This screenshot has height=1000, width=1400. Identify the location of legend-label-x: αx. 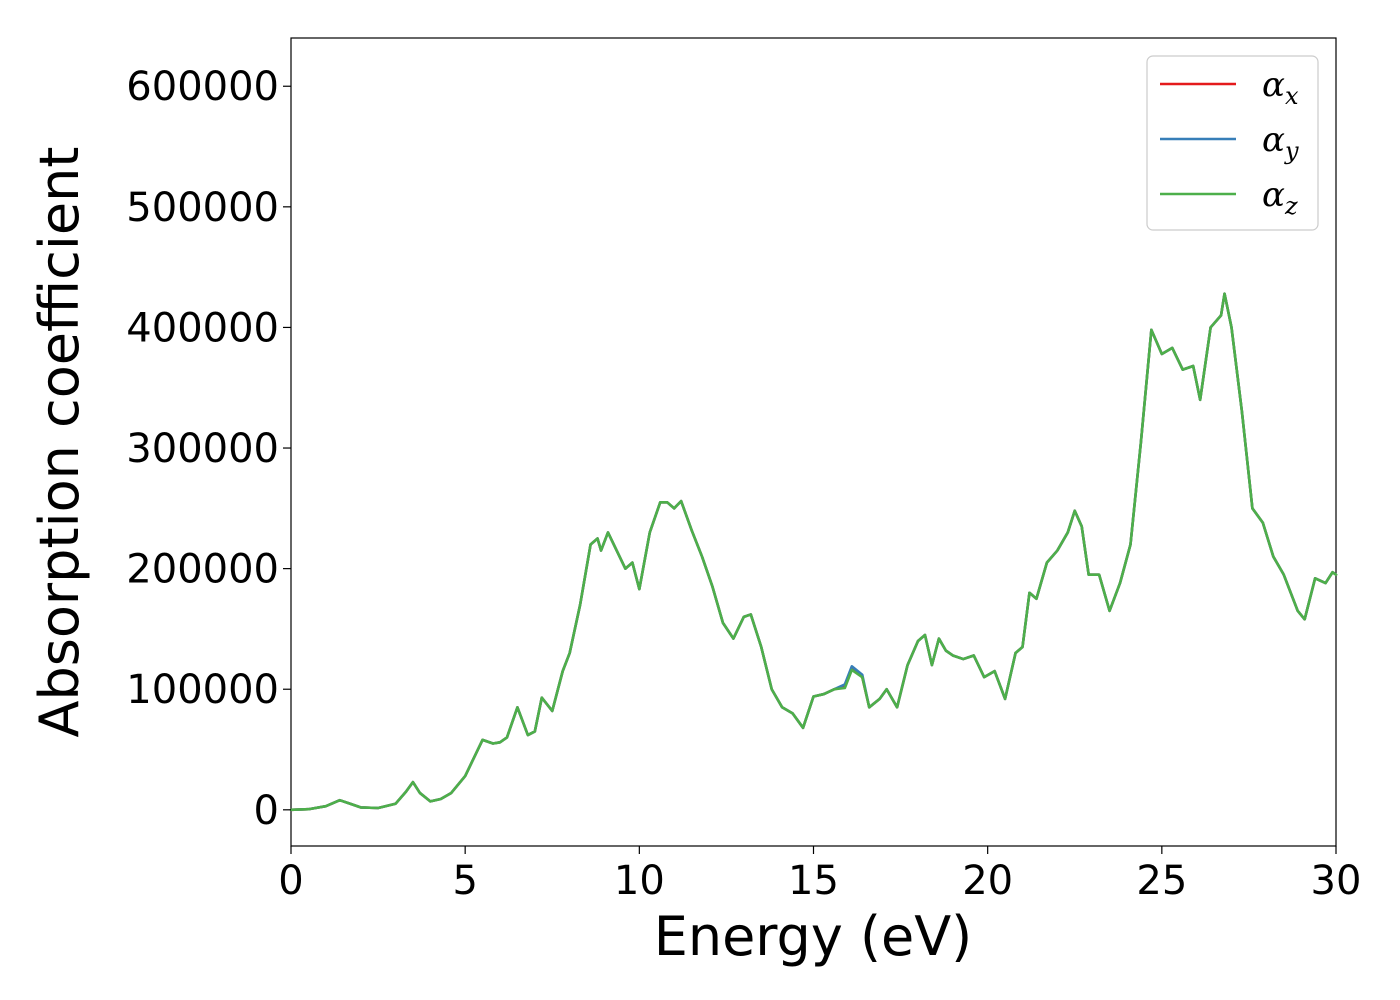
(1280, 87).